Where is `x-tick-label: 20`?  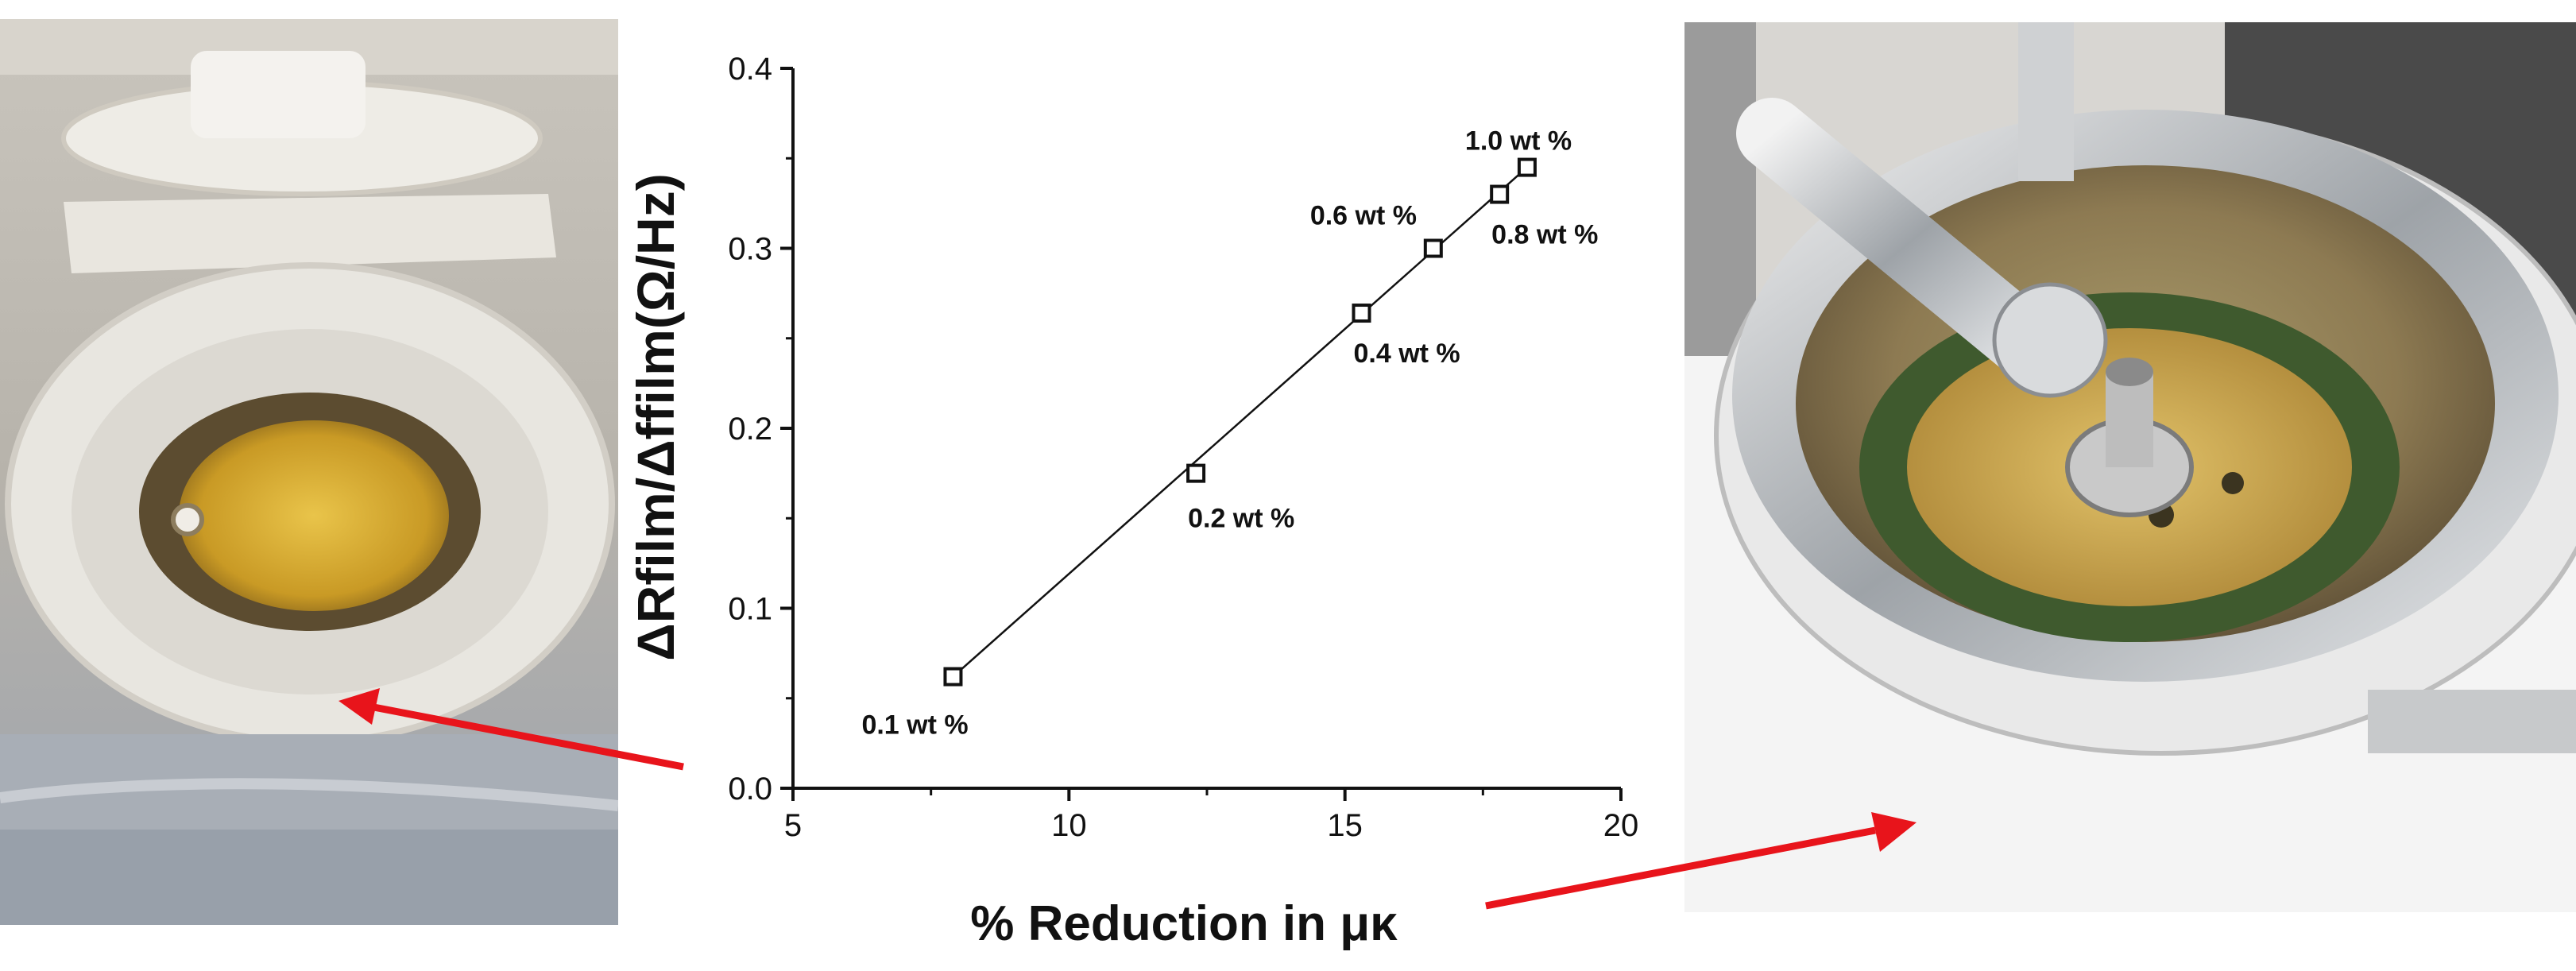
x-tick-label: 20 is located at coordinates (1621, 826).